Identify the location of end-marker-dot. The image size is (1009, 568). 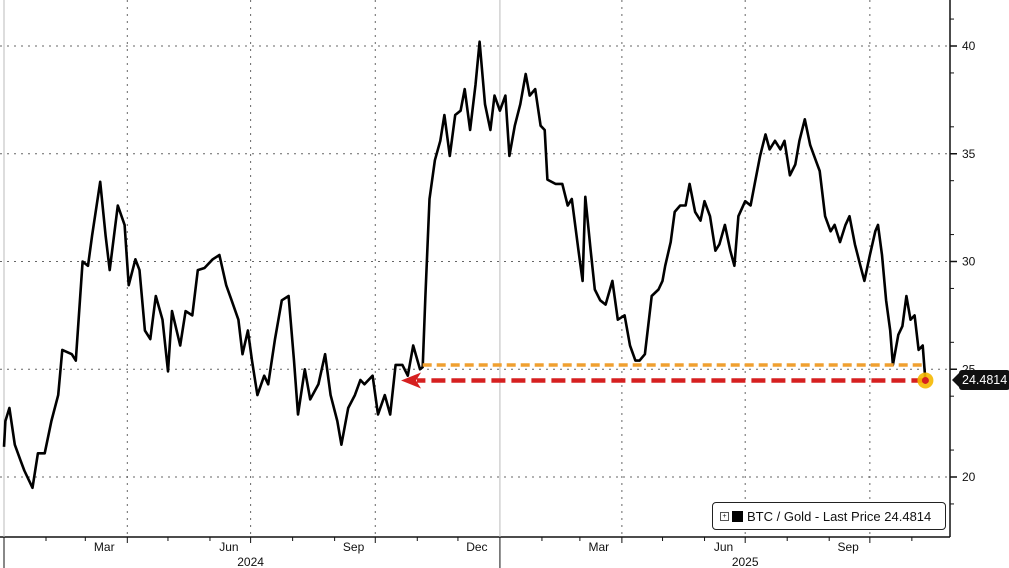
(925, 380).